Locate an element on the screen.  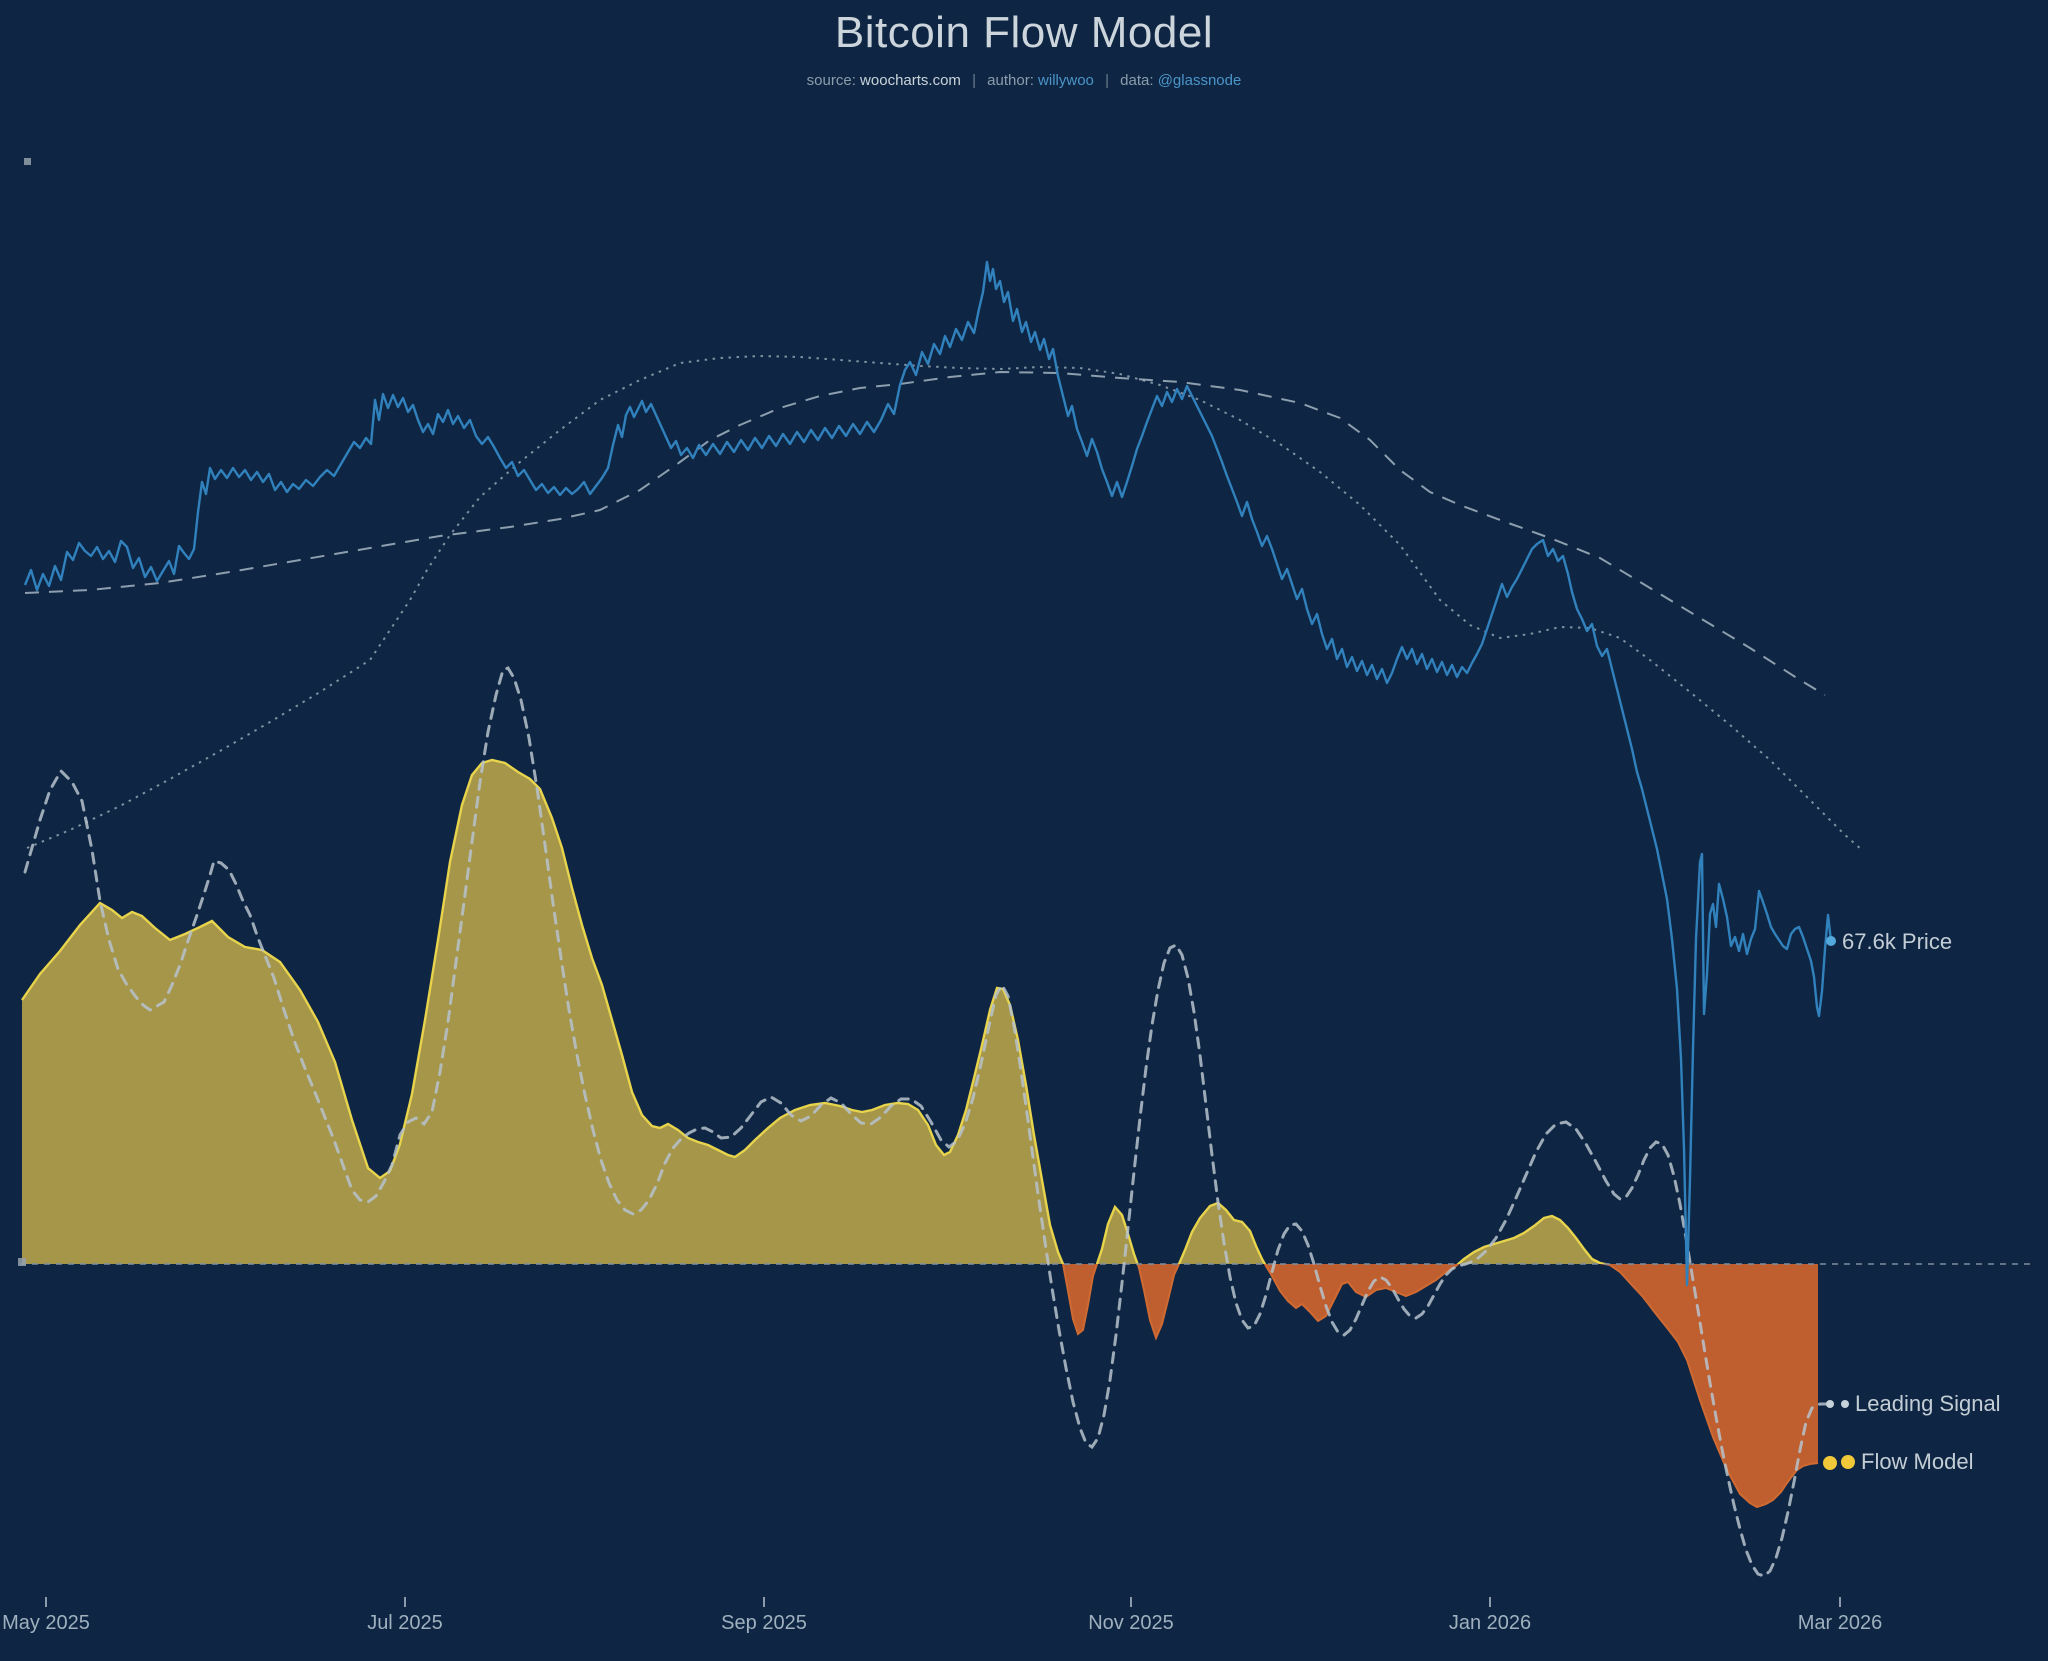
leading-signal-dot-icon is located at coordinates (1845, 1404).